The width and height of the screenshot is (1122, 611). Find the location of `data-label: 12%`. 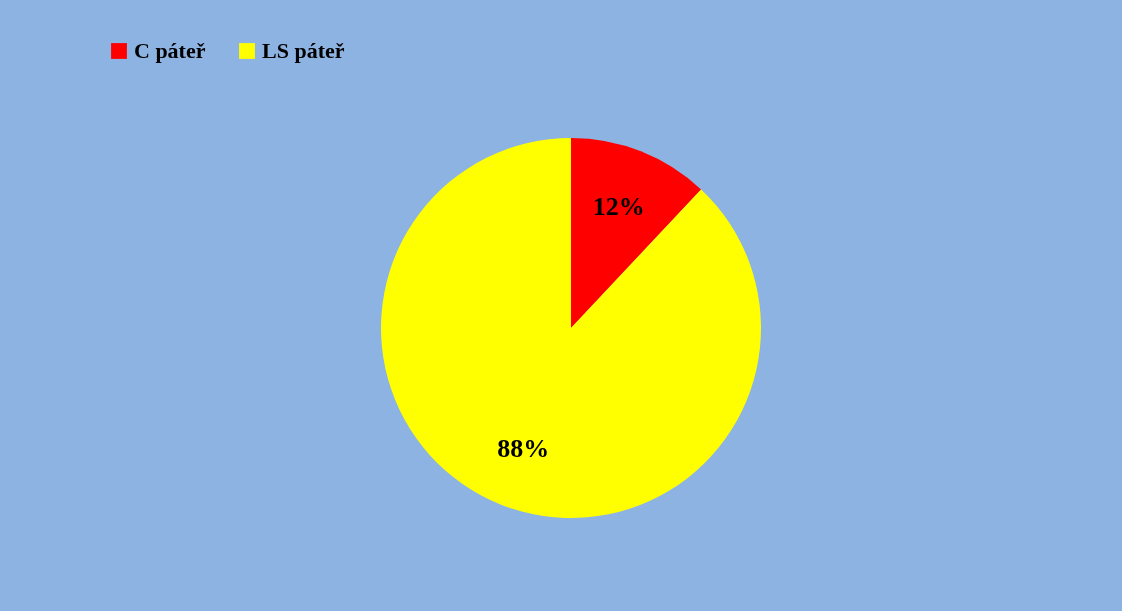

data-label: 12% is located at coordinates (618, 207).